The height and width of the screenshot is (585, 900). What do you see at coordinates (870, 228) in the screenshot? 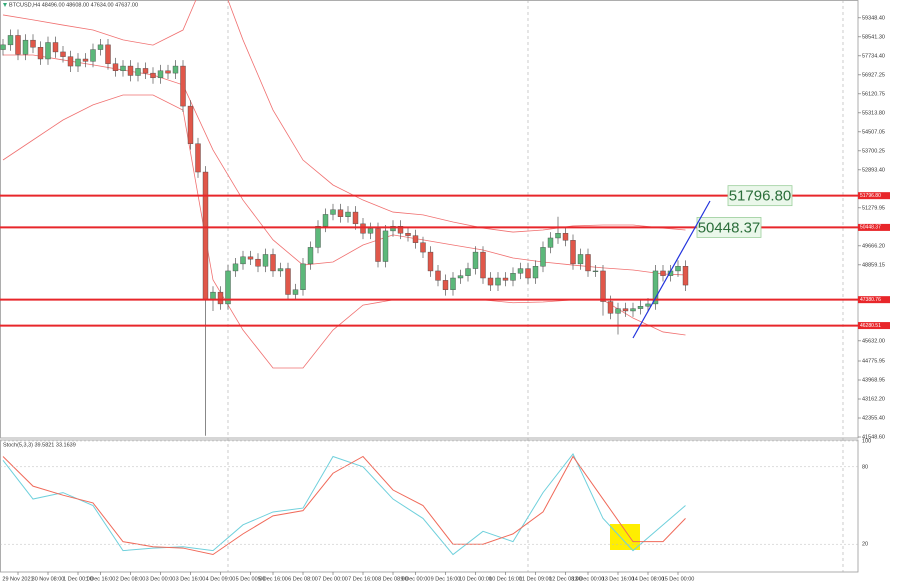
I see `level-tag-label: 50448.37` at bounding box center [870, 228].